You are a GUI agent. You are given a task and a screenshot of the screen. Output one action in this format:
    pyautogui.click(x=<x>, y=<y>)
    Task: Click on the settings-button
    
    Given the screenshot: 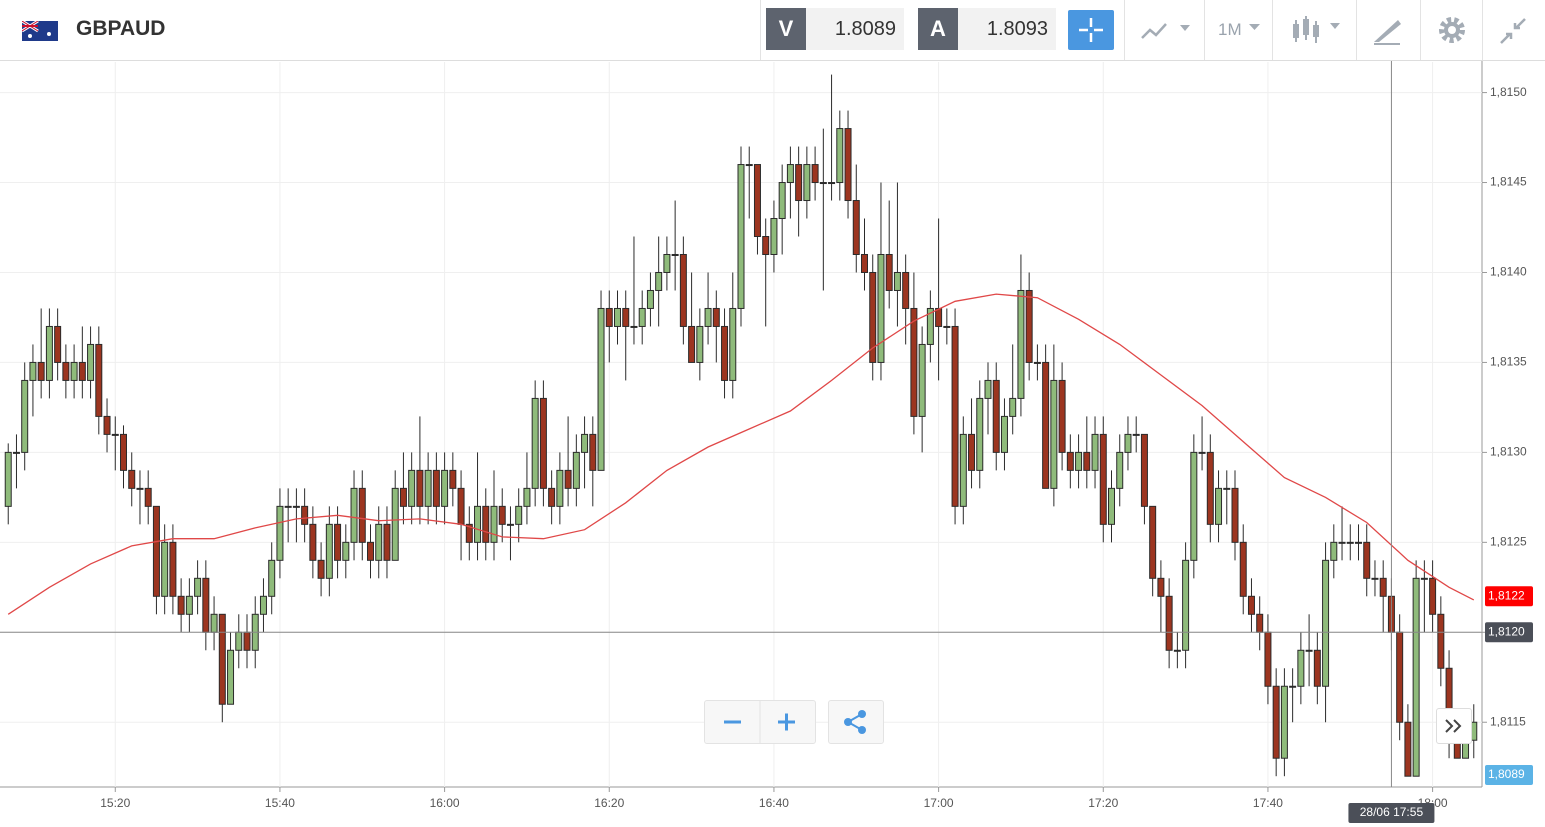 What is the action you would take?
    pyautogui.click(x=1452, y=30)
    